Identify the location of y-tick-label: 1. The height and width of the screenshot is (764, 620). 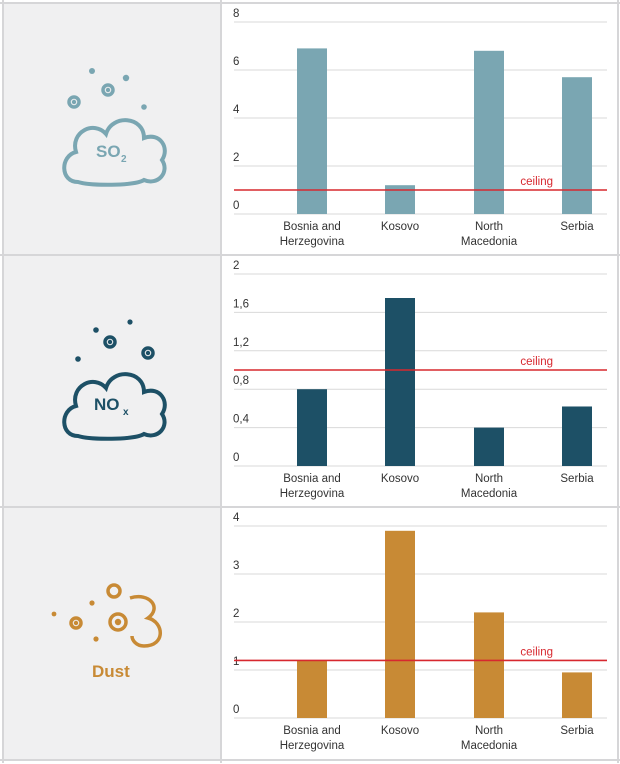
(236, 662).